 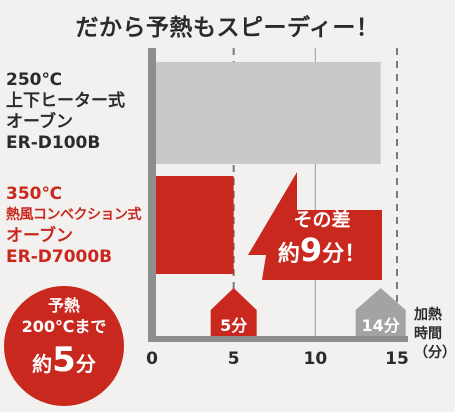 I want to click on x-axis-label-line3: （分）, so click(x=434, y=353).